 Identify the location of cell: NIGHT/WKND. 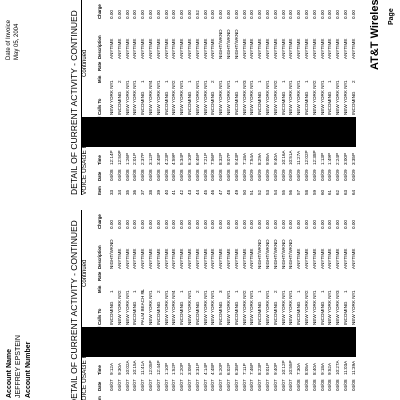
(267, 254).